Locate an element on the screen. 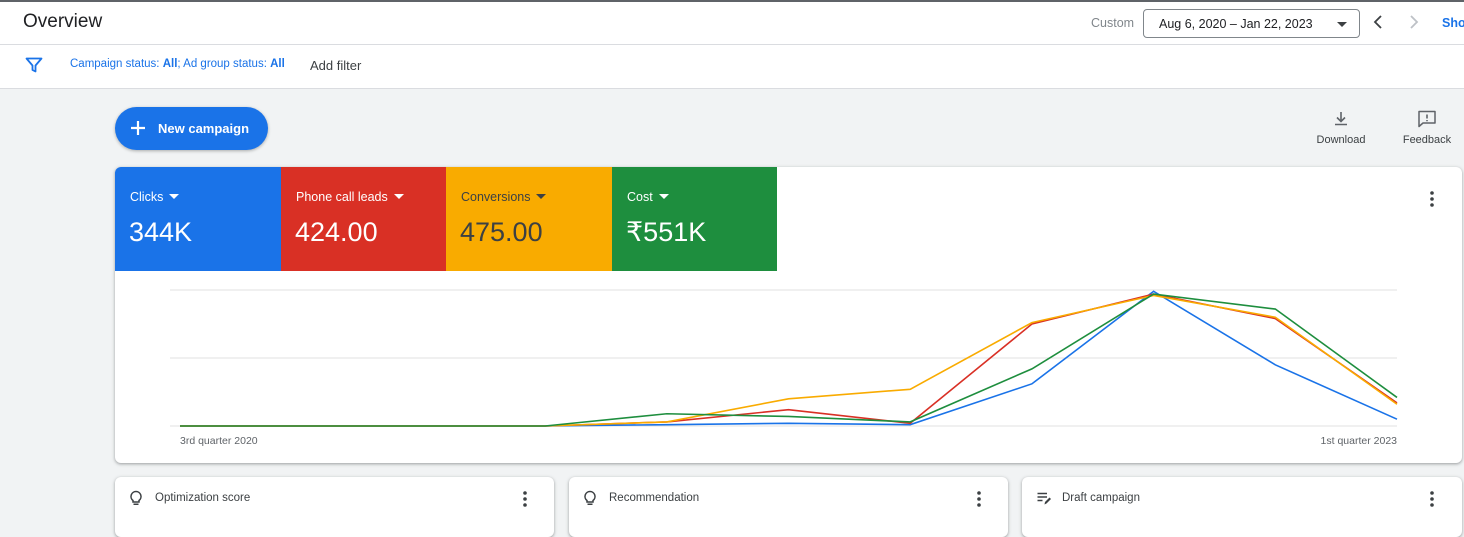 The image size is (1464, 537). campaign-status-value: All is located at coordinates (170, 64).